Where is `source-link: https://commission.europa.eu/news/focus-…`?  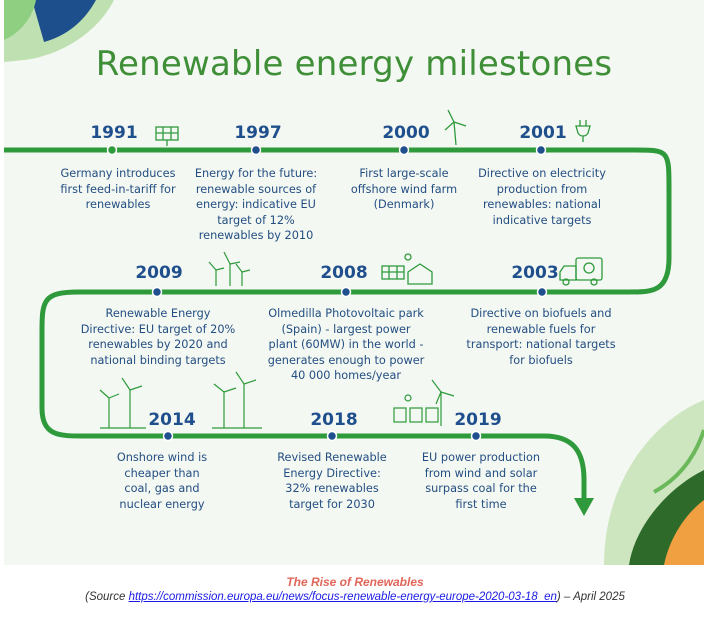
source-link: https://commission.europa.eu/news/focus-… is located at coordinates (342, 597).